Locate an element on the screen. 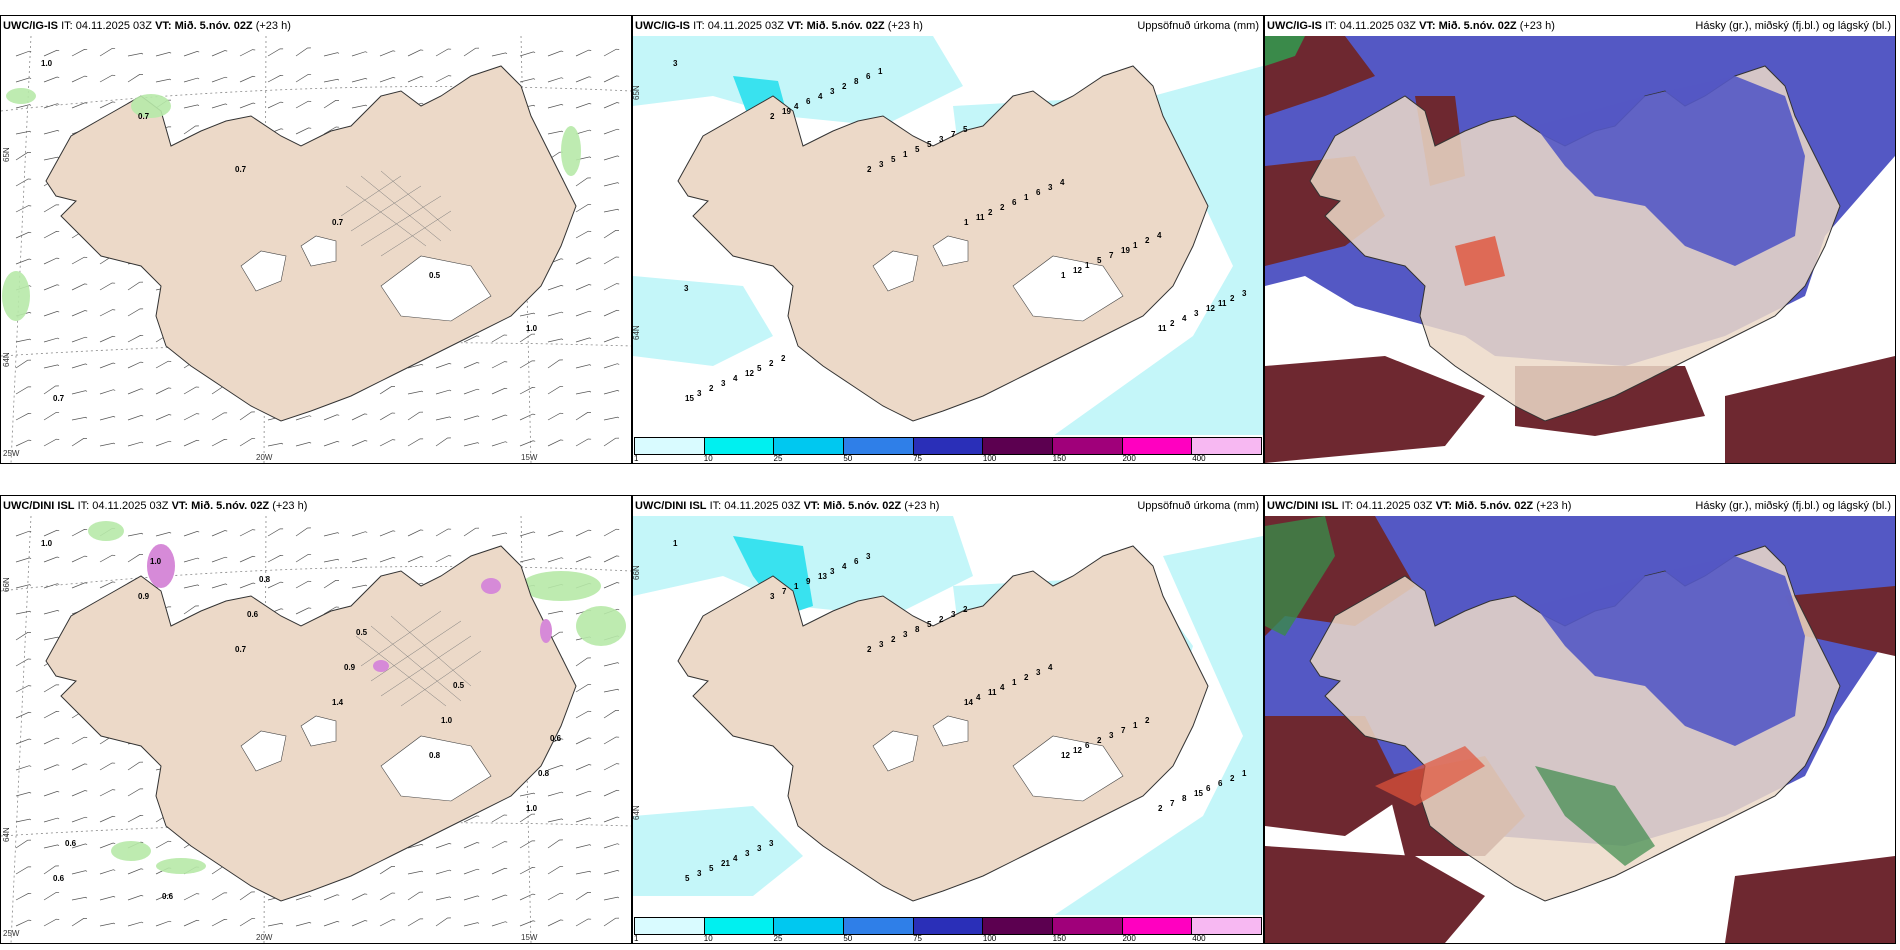 This screenshot has width=1900, height=950. precip-spots is located at coordinates (357, 697).